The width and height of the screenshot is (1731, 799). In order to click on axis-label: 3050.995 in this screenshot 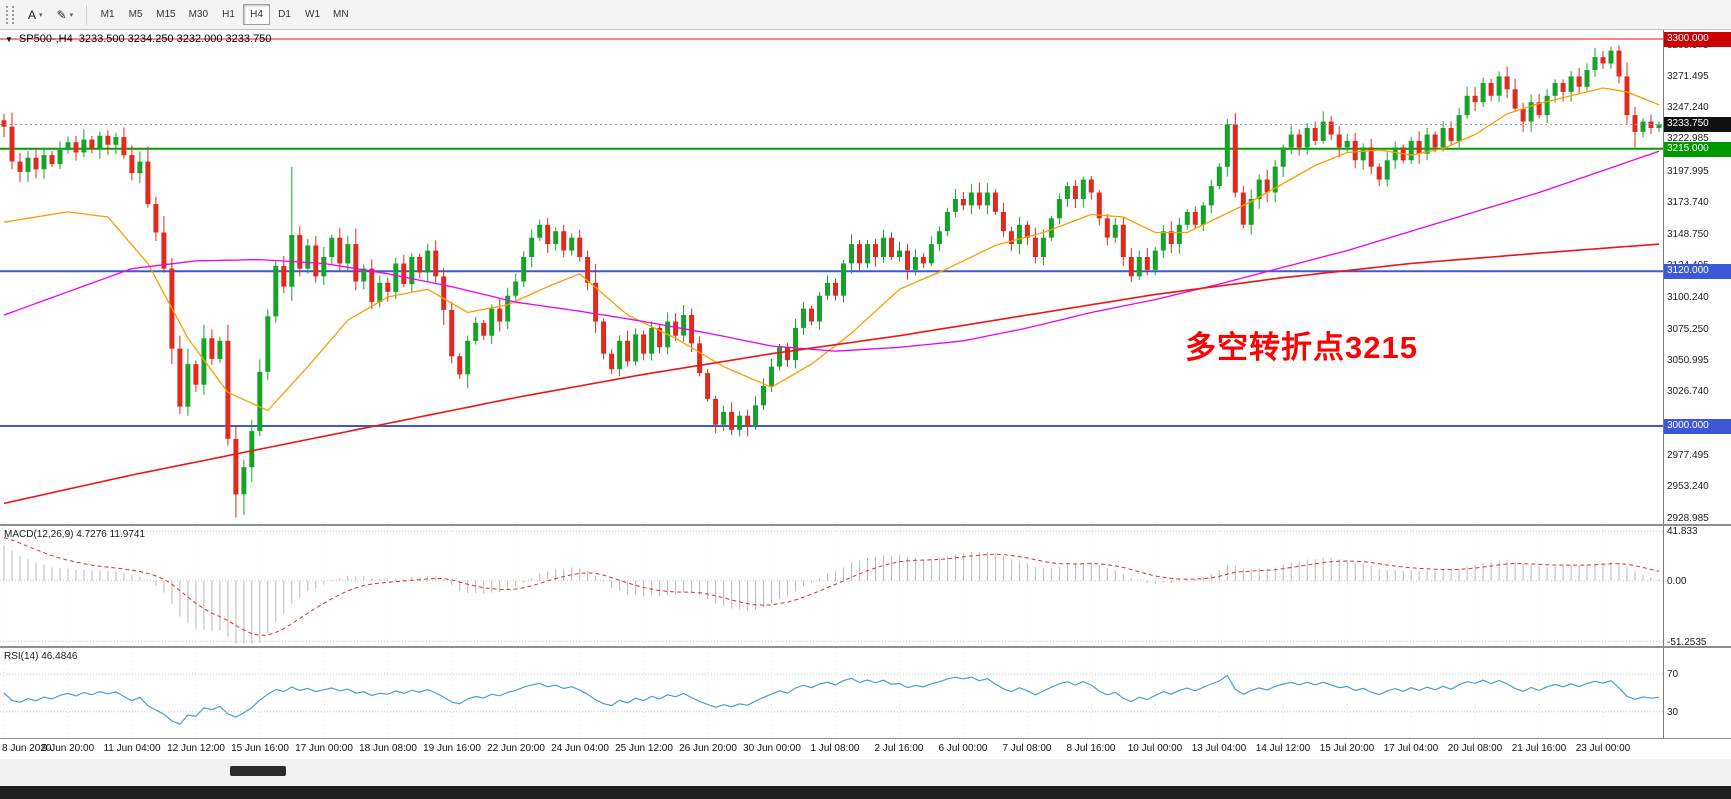, I will do `click(1688, 360)`.